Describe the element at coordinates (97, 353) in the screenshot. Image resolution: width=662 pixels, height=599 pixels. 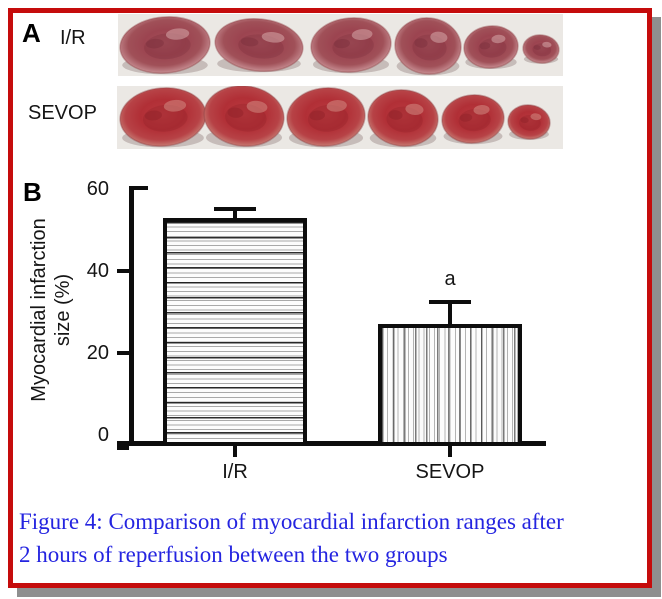
I see `y-tick-label-20: 20` at that location.